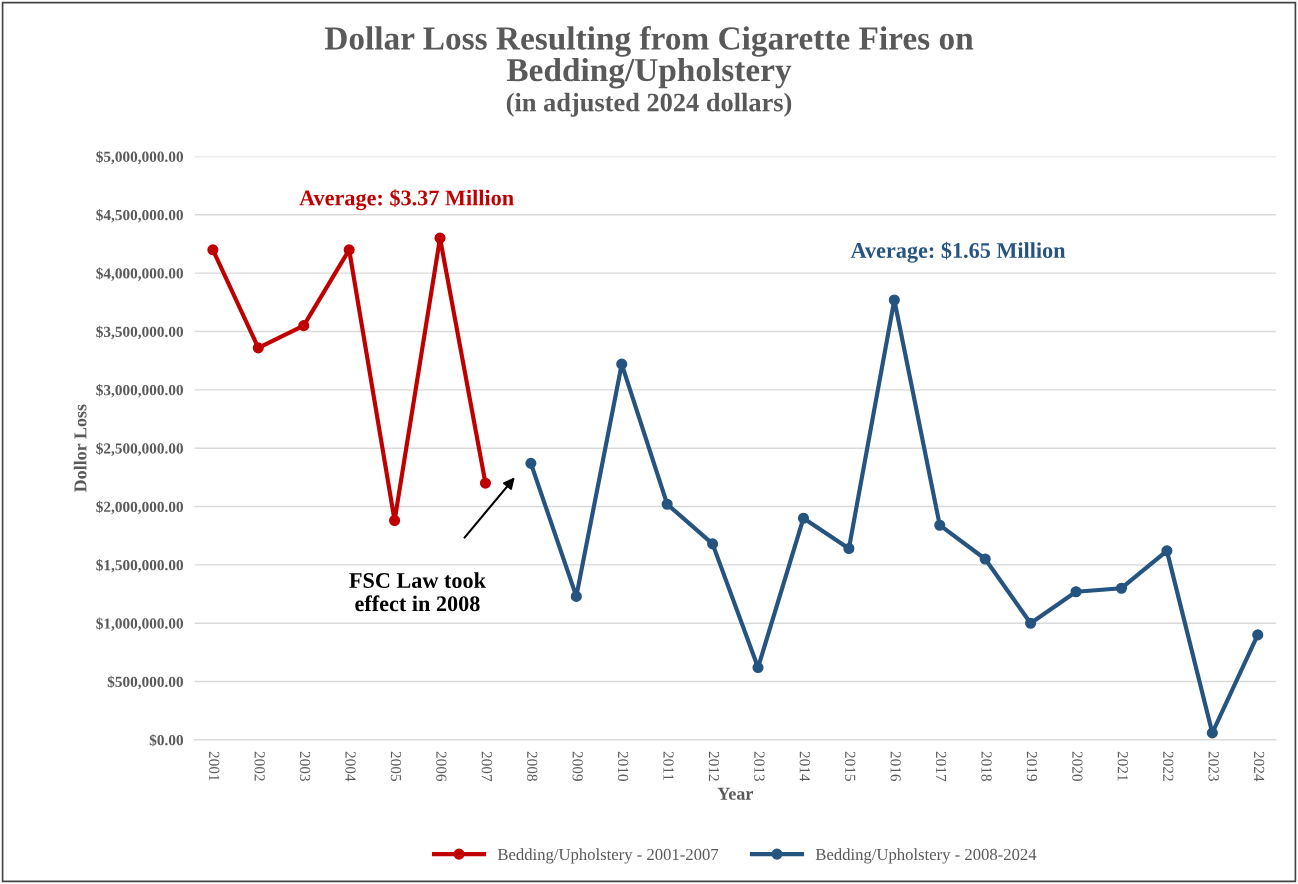 The height and width of the screenshot is (884, 1298). What do you see at coordinates (140, 157) in the screenshot?
I see `y-tick-label: $5,000,000.00` at bounding box center [140, 157].